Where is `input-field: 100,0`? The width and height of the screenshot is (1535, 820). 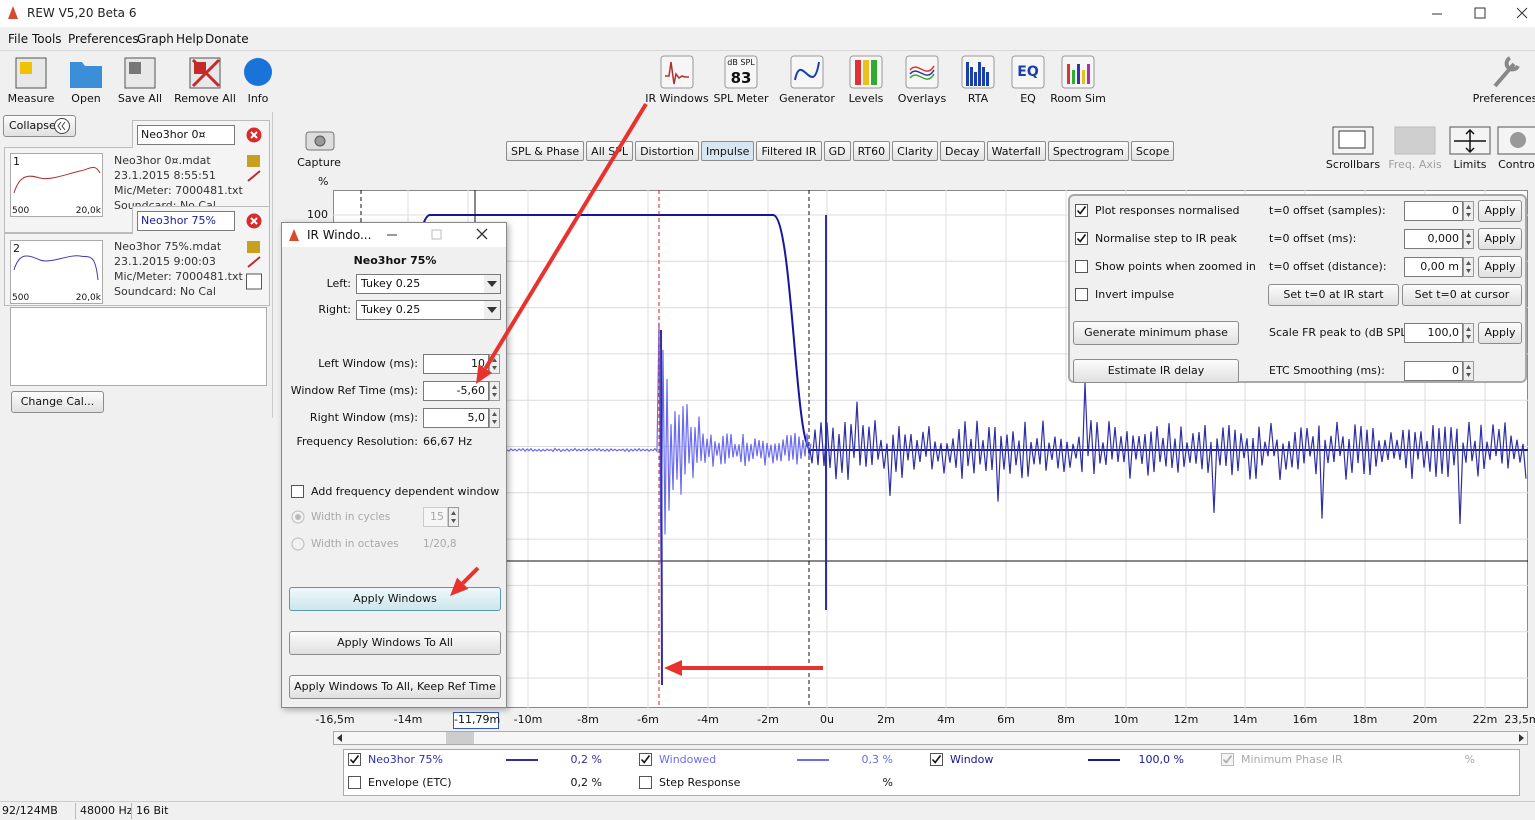
input-field: 100,0 is located at coordinates (1433, 333).